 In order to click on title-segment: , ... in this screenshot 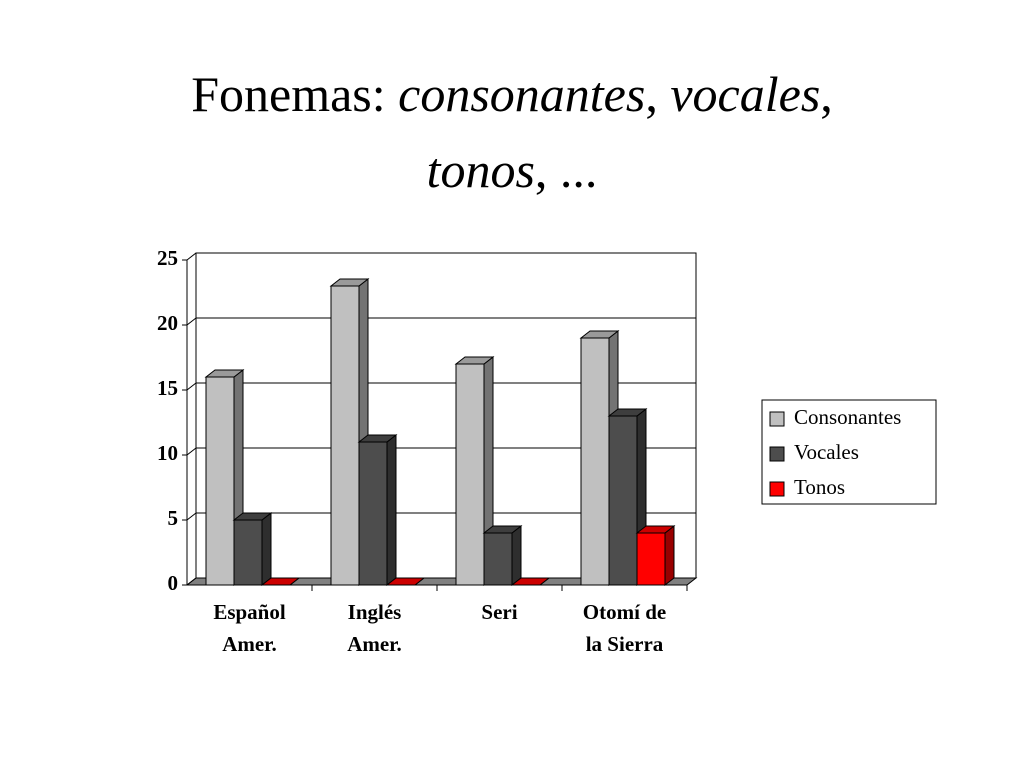, I will do `click(566, 170)`.